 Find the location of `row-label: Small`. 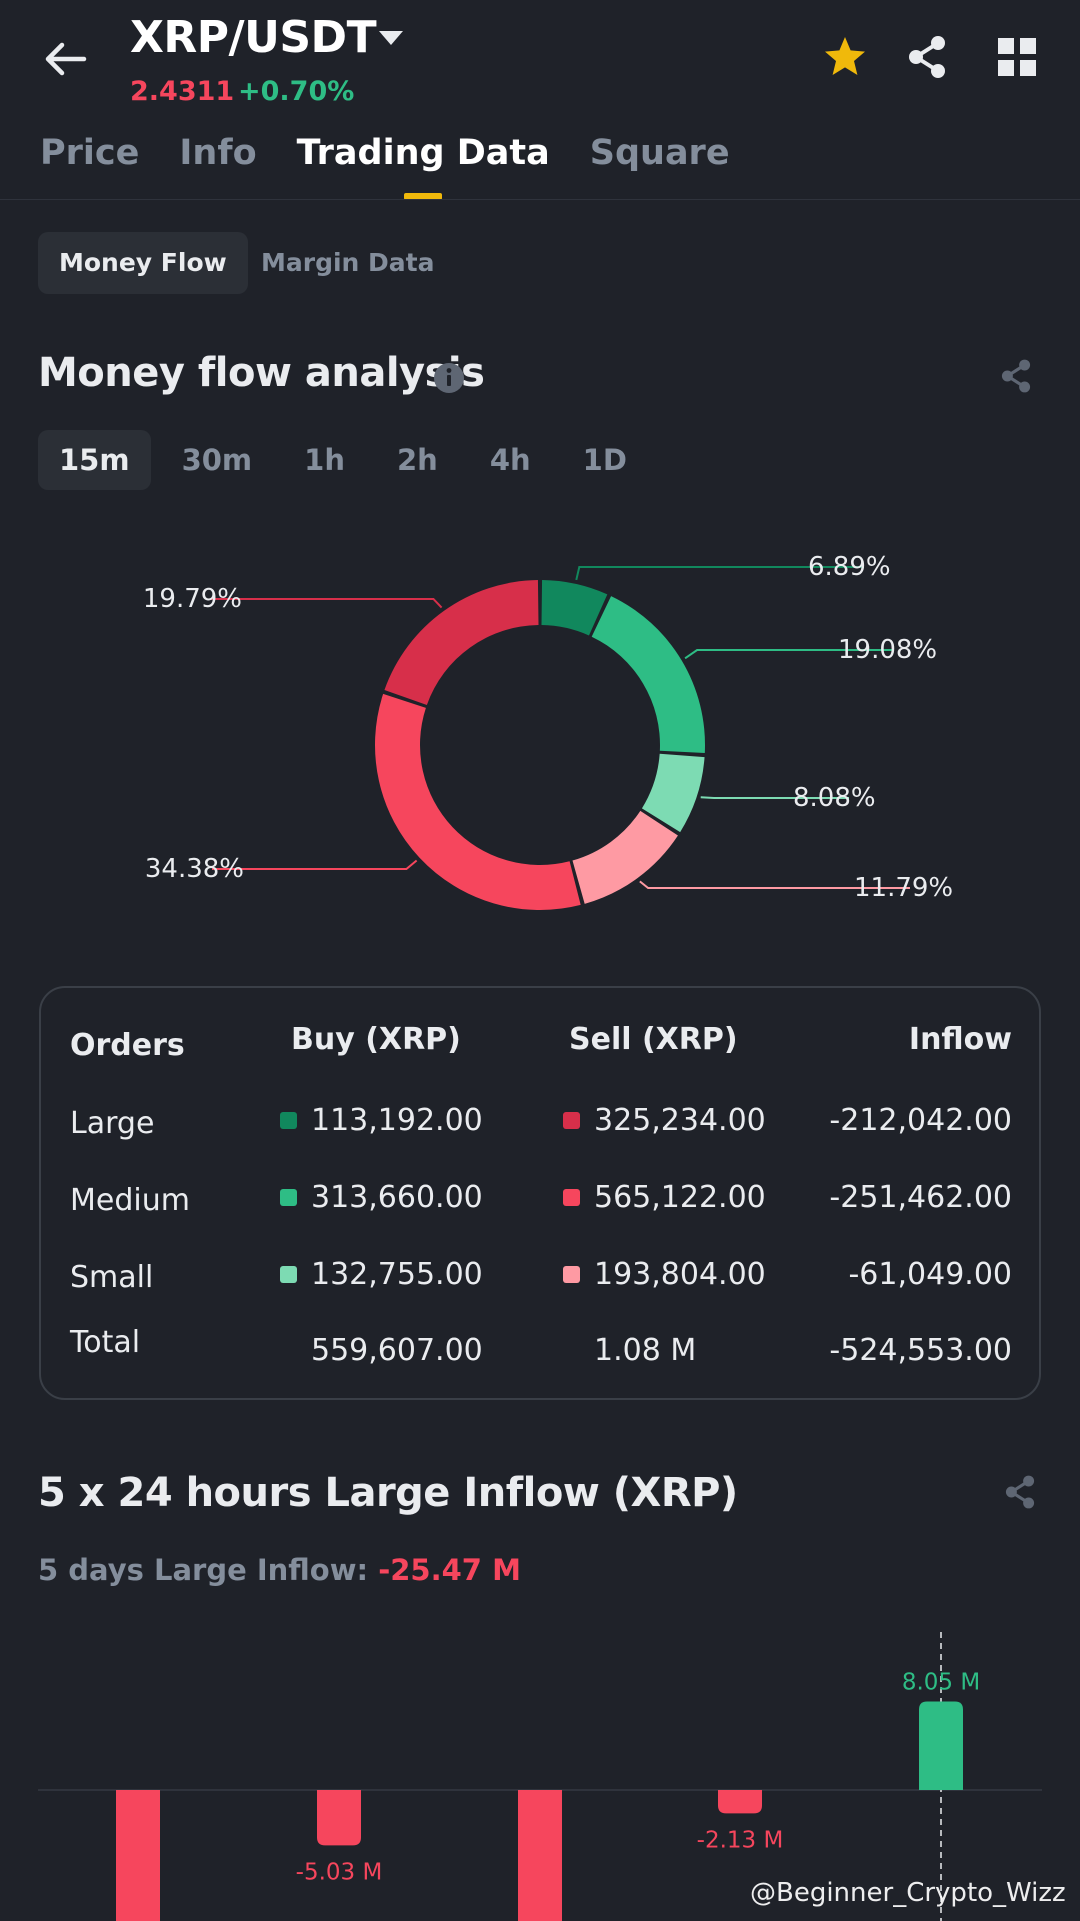

row-label: Small is located at coordinates (112, 1277).